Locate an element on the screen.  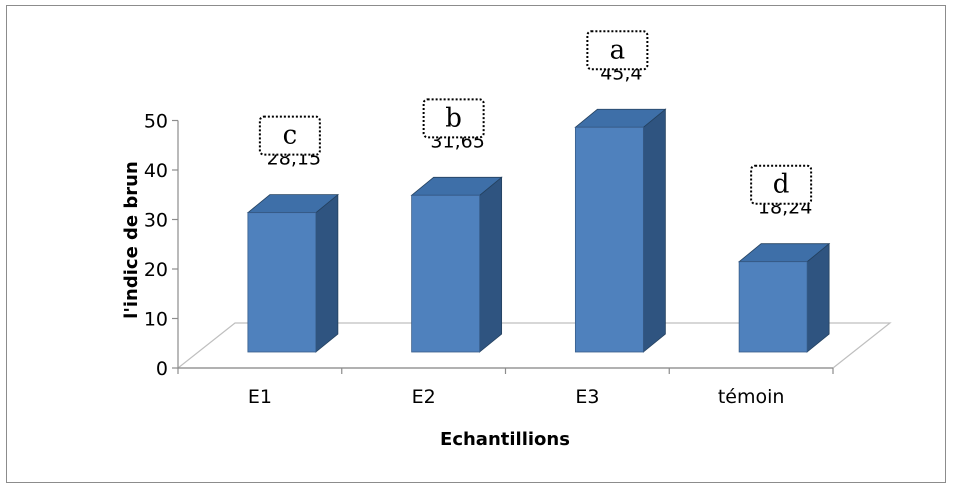
y-tick-label: 10 is located at coordinates (156, 320).